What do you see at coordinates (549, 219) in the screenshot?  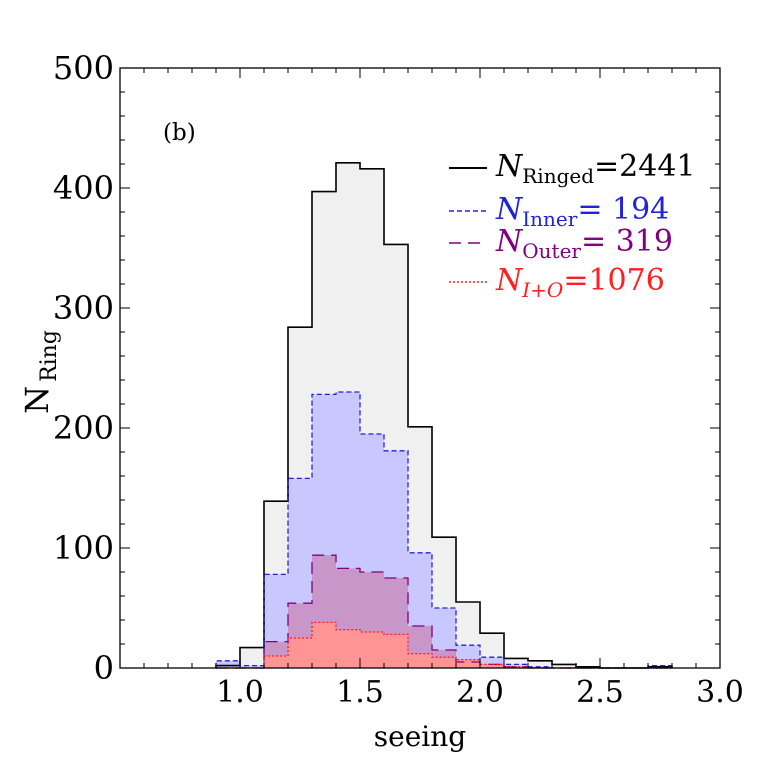 I see `legend-subscript: Inner` at bounding box center [549, 219].